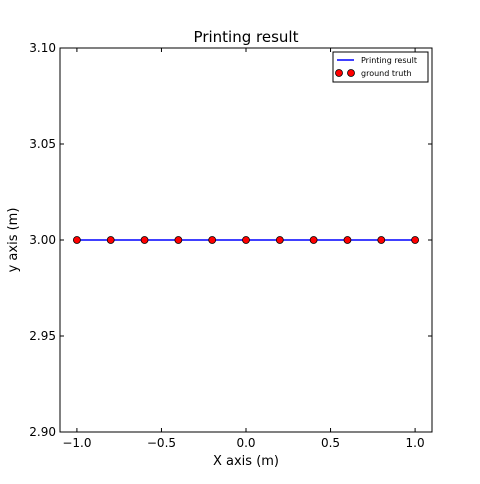  Describe the element at coordinates (389, 60) in the screenshot. I see `legend-label-printing-result: Printing result` at that location.